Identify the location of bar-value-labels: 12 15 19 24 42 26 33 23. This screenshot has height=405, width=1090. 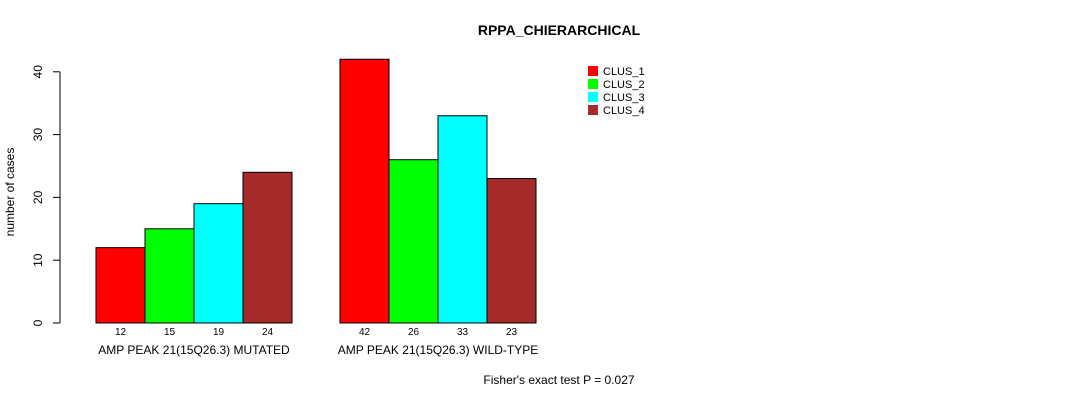
(316, 332).